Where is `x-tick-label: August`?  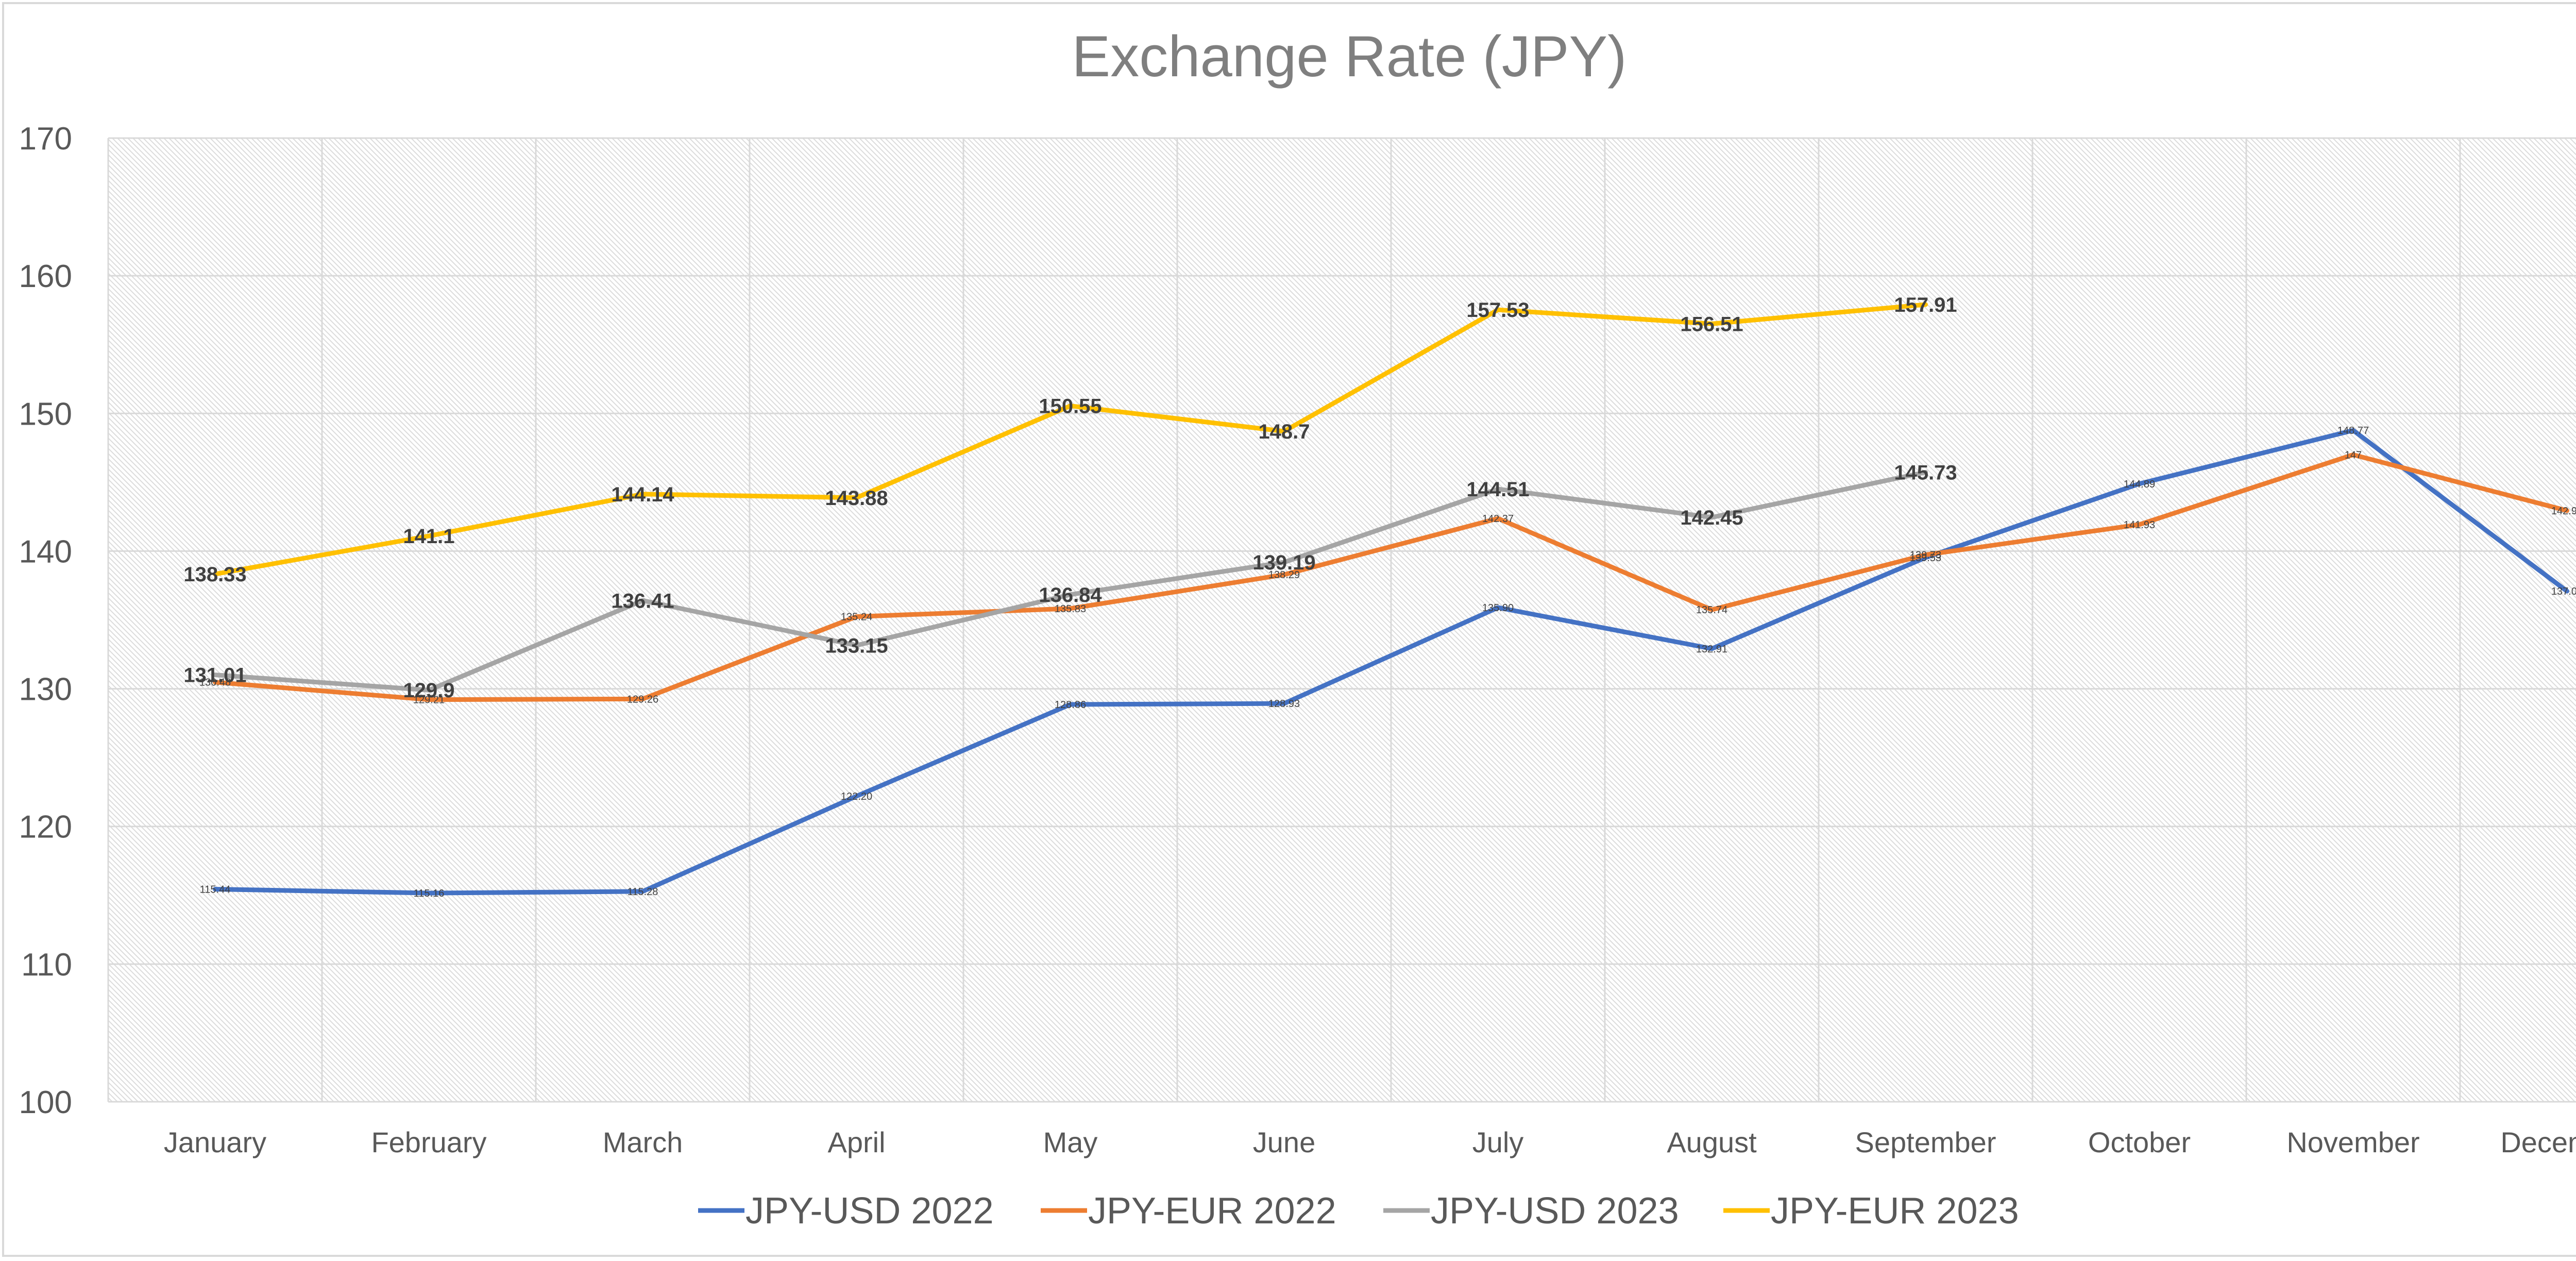
x-tick-label: August is located at coordinates (1712, 1142).